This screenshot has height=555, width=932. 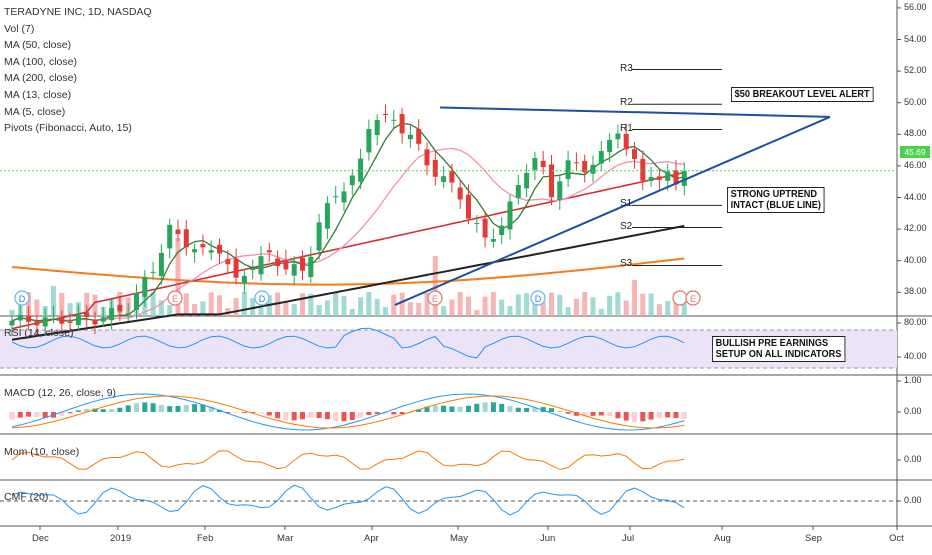 What do you see at coordinates (39, 333) in the screenshot?
I see `rsi-panel-label: RSI (14, close)` at bounding box center [39, 333].